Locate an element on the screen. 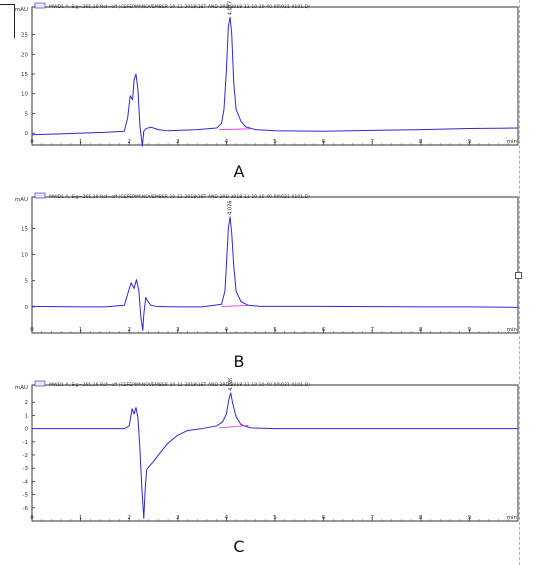  caption-b: B is located at coordinates (239, 361).